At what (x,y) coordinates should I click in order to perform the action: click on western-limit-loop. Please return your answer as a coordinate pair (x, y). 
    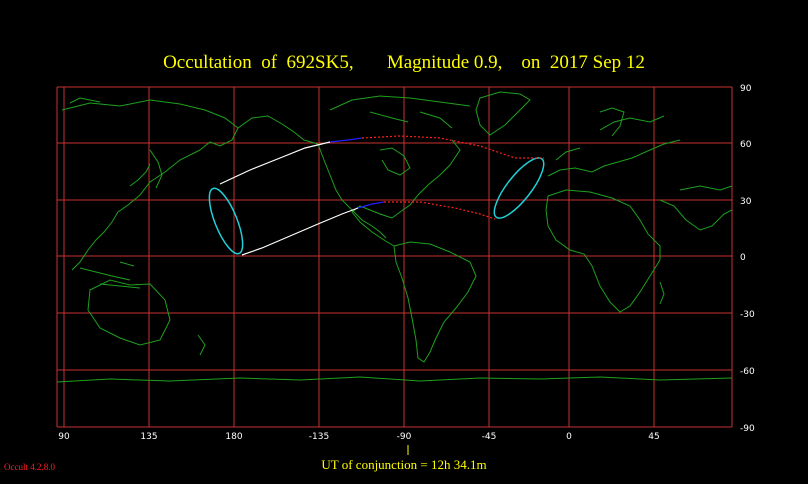
    Looking at the image, I should click on (226, 221).